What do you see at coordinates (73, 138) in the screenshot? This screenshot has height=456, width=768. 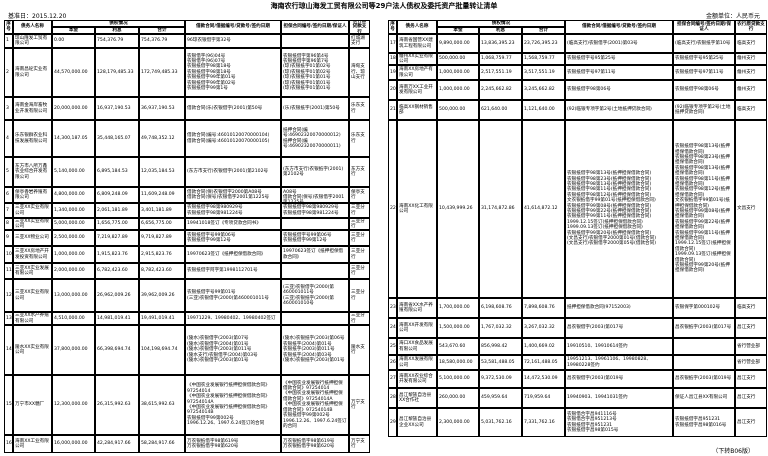 I see `table-cell-principal: 14,300,187.05` at bounding box center [73, 138].